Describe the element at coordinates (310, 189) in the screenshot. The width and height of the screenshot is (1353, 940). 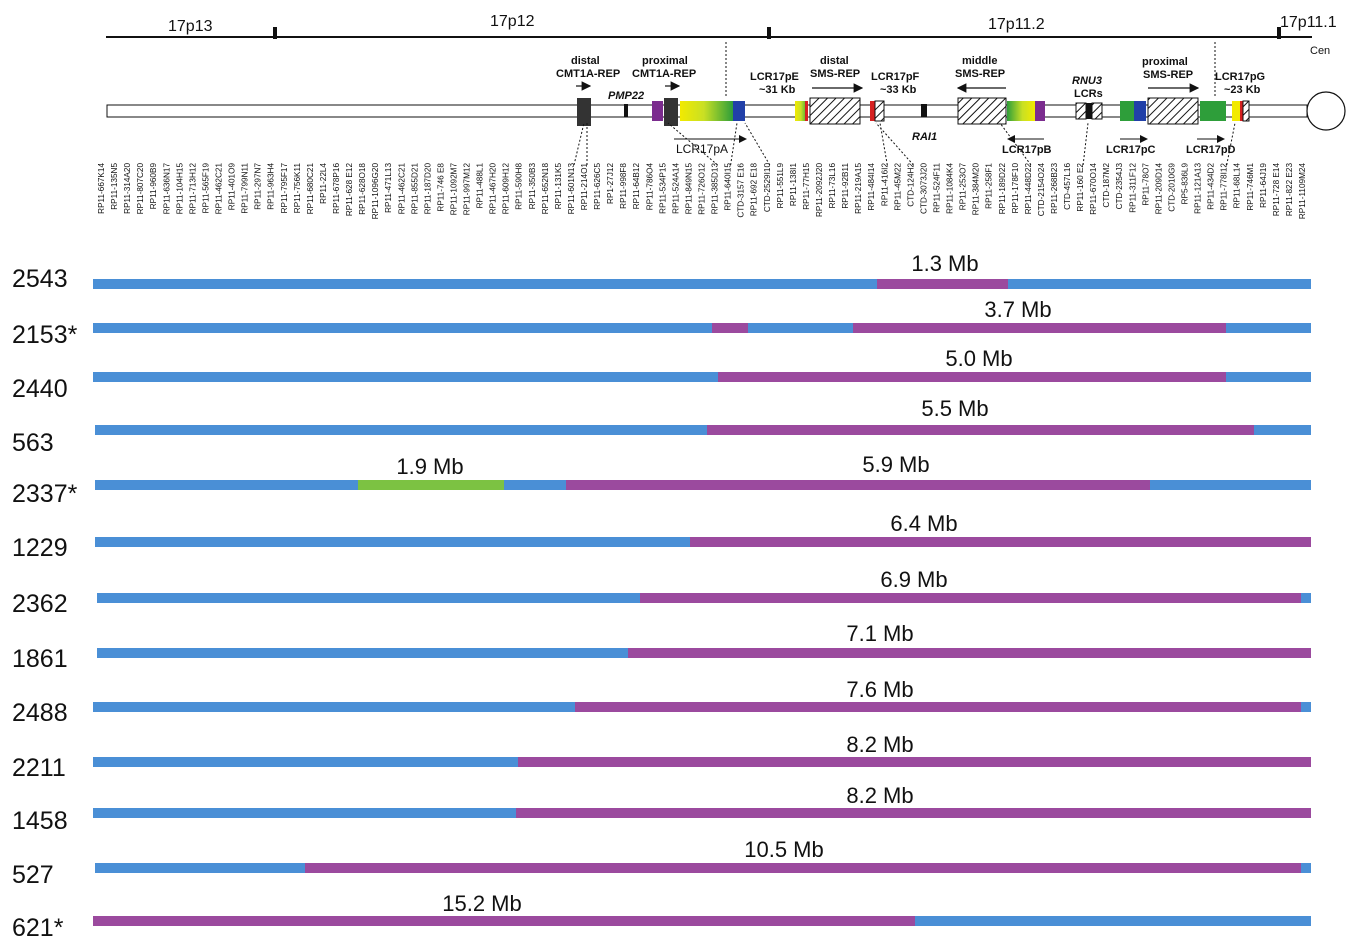
I see `clone-label: RP11-680C21` at that location.